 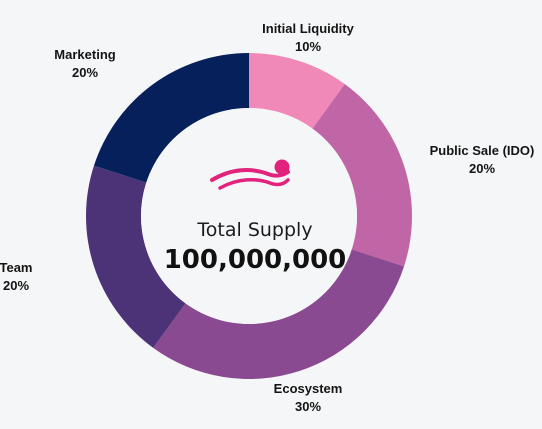 I want to click on slice-team, so click(x=136, y=256).